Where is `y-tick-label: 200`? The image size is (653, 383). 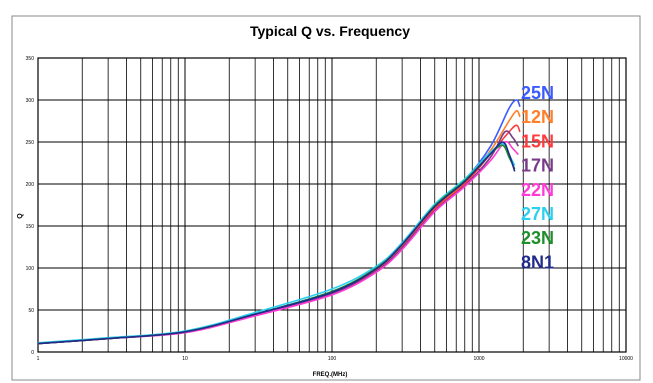
y-tick-label: 200 is located at coordinates (30, 185).